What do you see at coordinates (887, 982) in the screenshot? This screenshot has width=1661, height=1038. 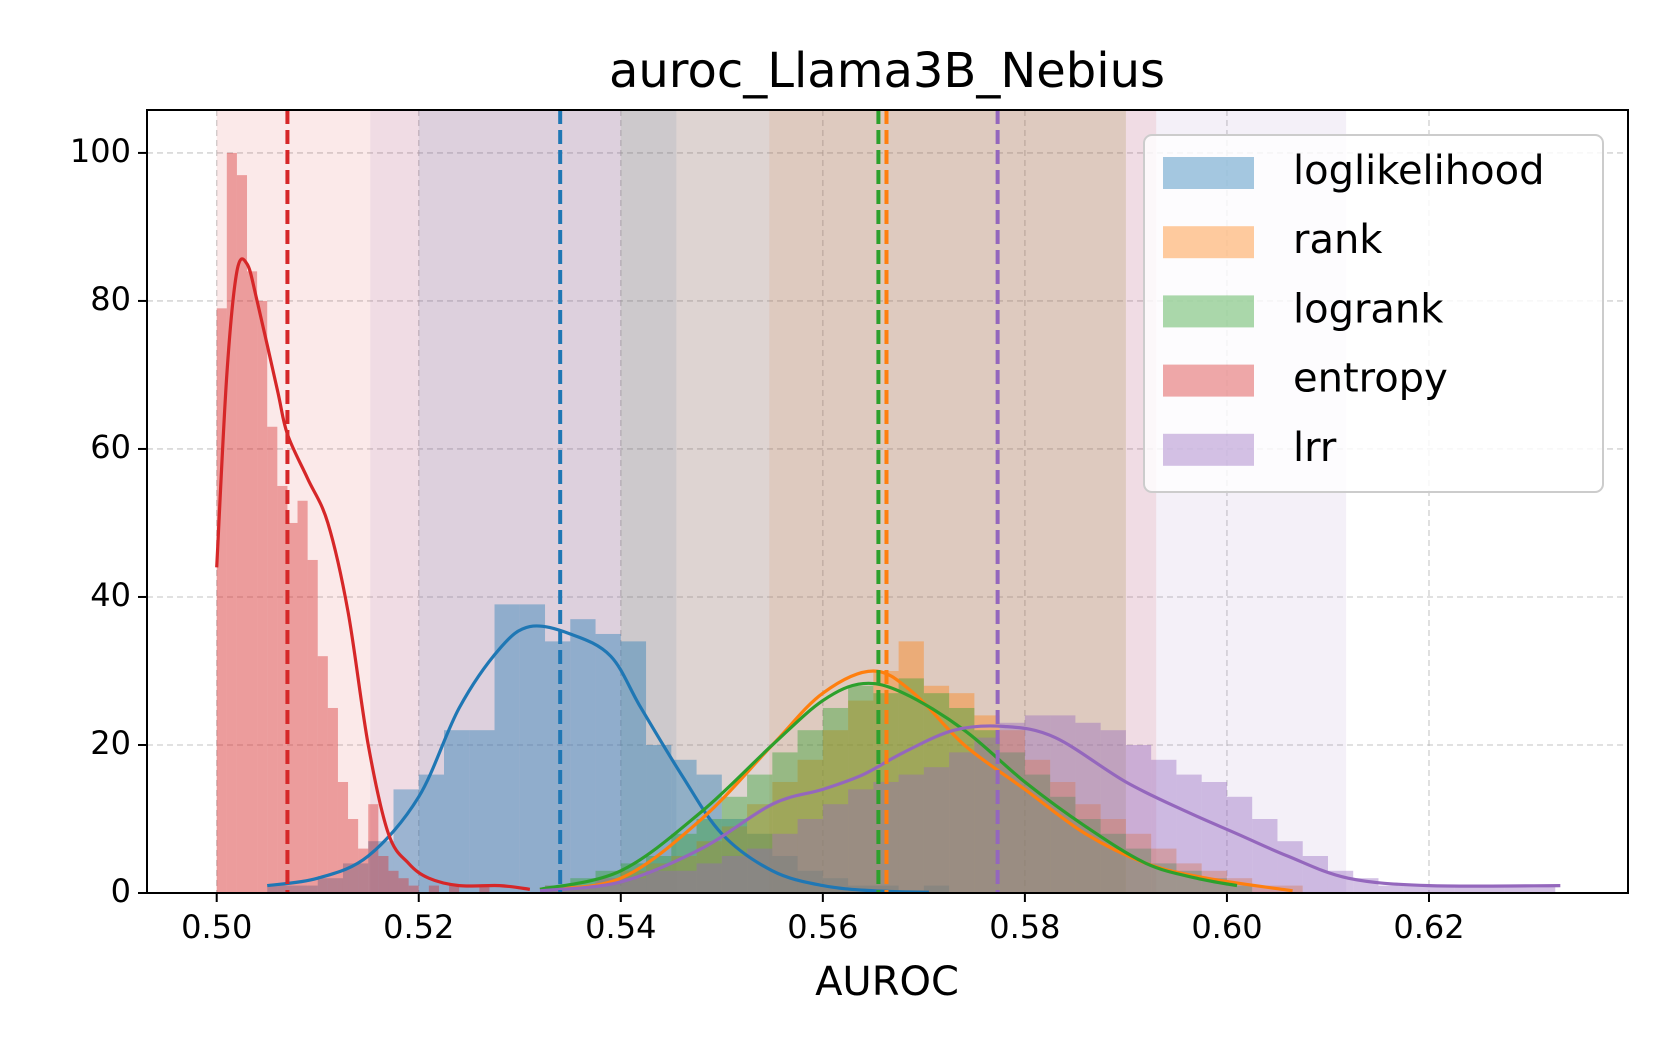 I see `x-axis-label: AUROC` at bounding box center [887, 982].